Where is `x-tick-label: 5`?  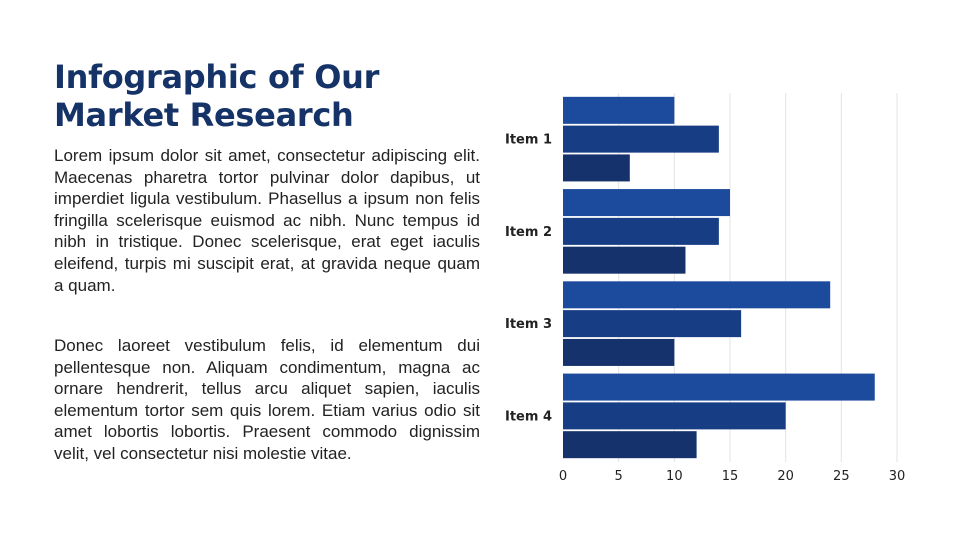
x-tick-label: 5 is located at coordinates (619, 476).